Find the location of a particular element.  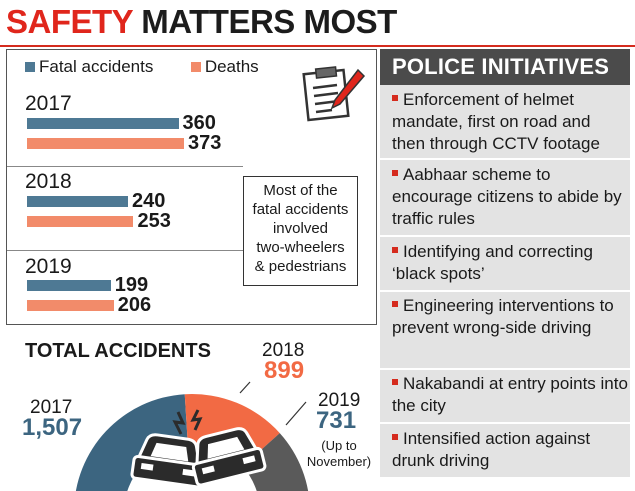

value-fatal-2018: 240 is located at coordinates (149, 201).